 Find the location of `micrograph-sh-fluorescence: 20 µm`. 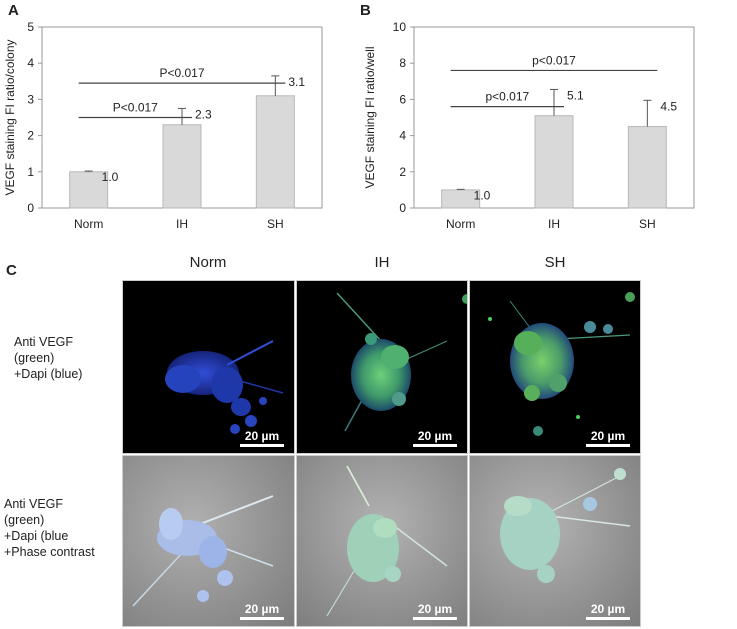

micrograph-sh-fluorescence: 20 µm is located at coordinates (555, 367).